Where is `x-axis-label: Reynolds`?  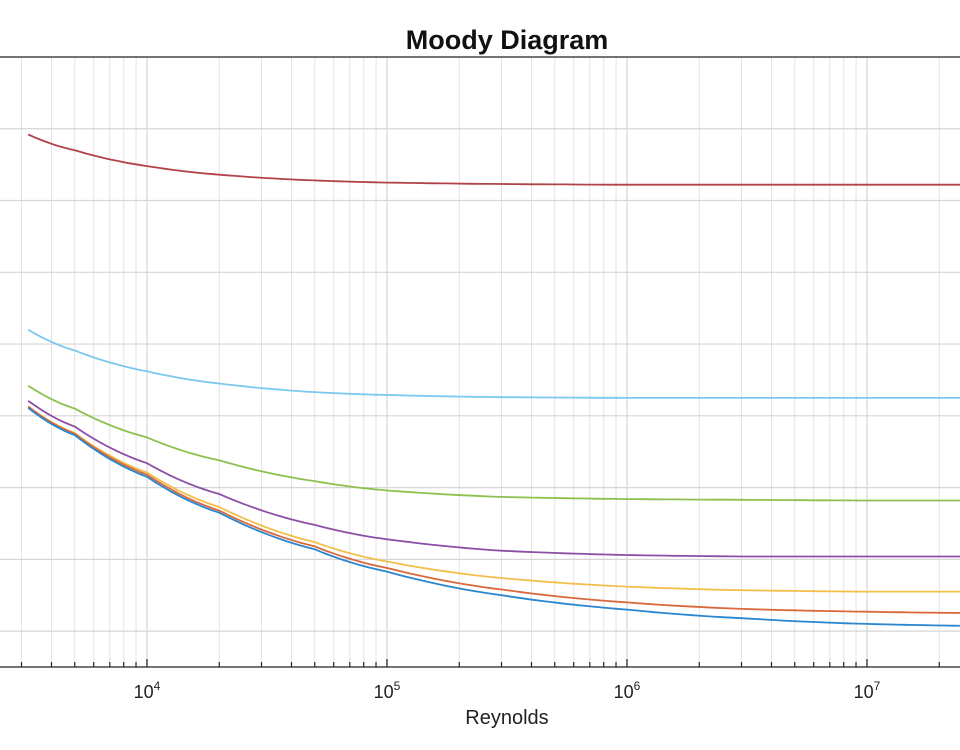 x-axis-label: Reynolds is located at coordinates (506, 718).